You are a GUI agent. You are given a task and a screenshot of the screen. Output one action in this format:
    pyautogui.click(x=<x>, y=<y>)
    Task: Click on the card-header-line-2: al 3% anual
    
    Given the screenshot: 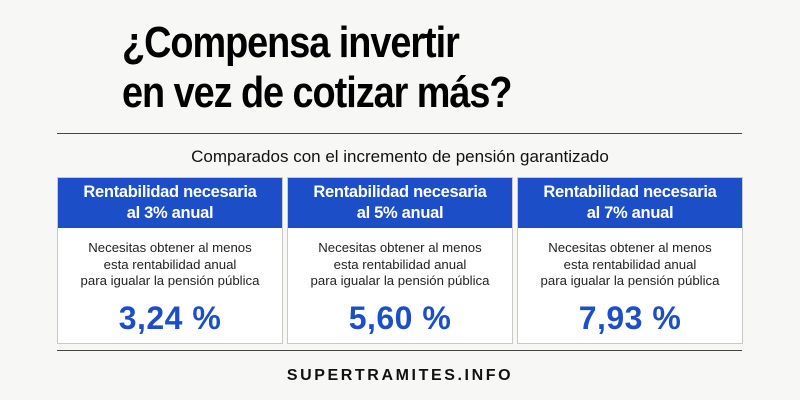 What is the action you would take?
    pyautogui.click(x=170, y=213)
    